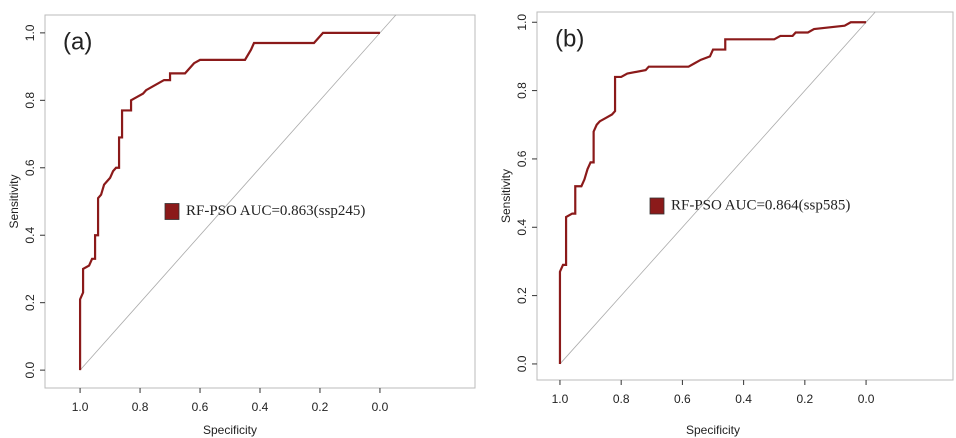 The image size is (956, 438). I want to click on legend-text: RF-PSO AUC=0.864(ssp585), so click(760, 205).